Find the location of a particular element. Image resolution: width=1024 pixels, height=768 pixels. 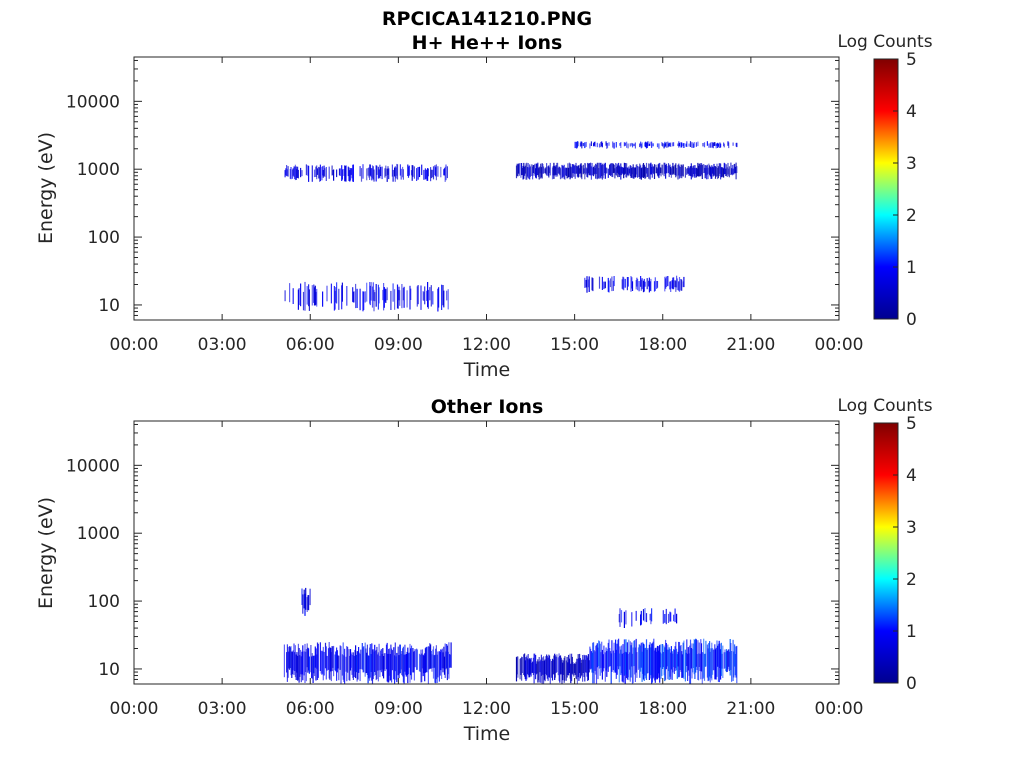

colorbar-tick-label: 3 is located at coordinates (911, 528).